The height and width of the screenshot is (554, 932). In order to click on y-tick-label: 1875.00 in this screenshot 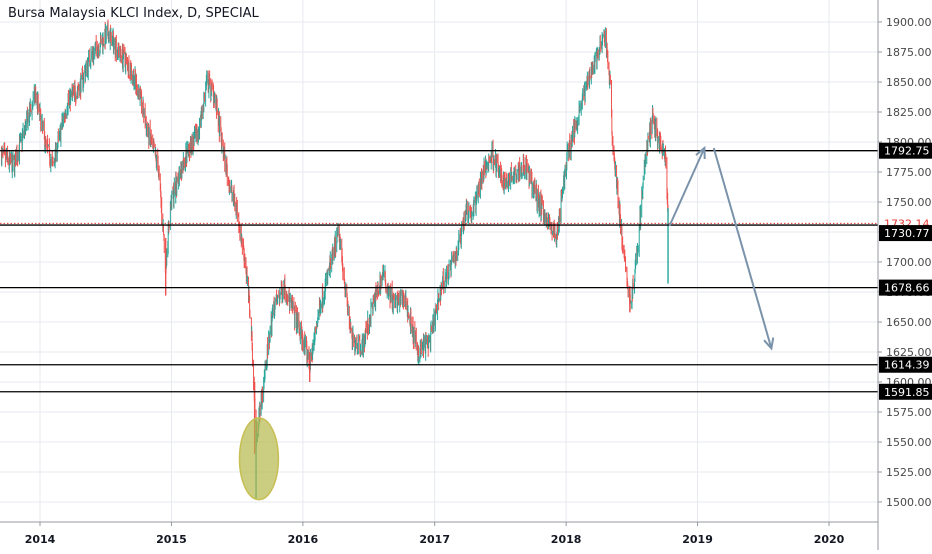, I will do `click(909, 52)`.